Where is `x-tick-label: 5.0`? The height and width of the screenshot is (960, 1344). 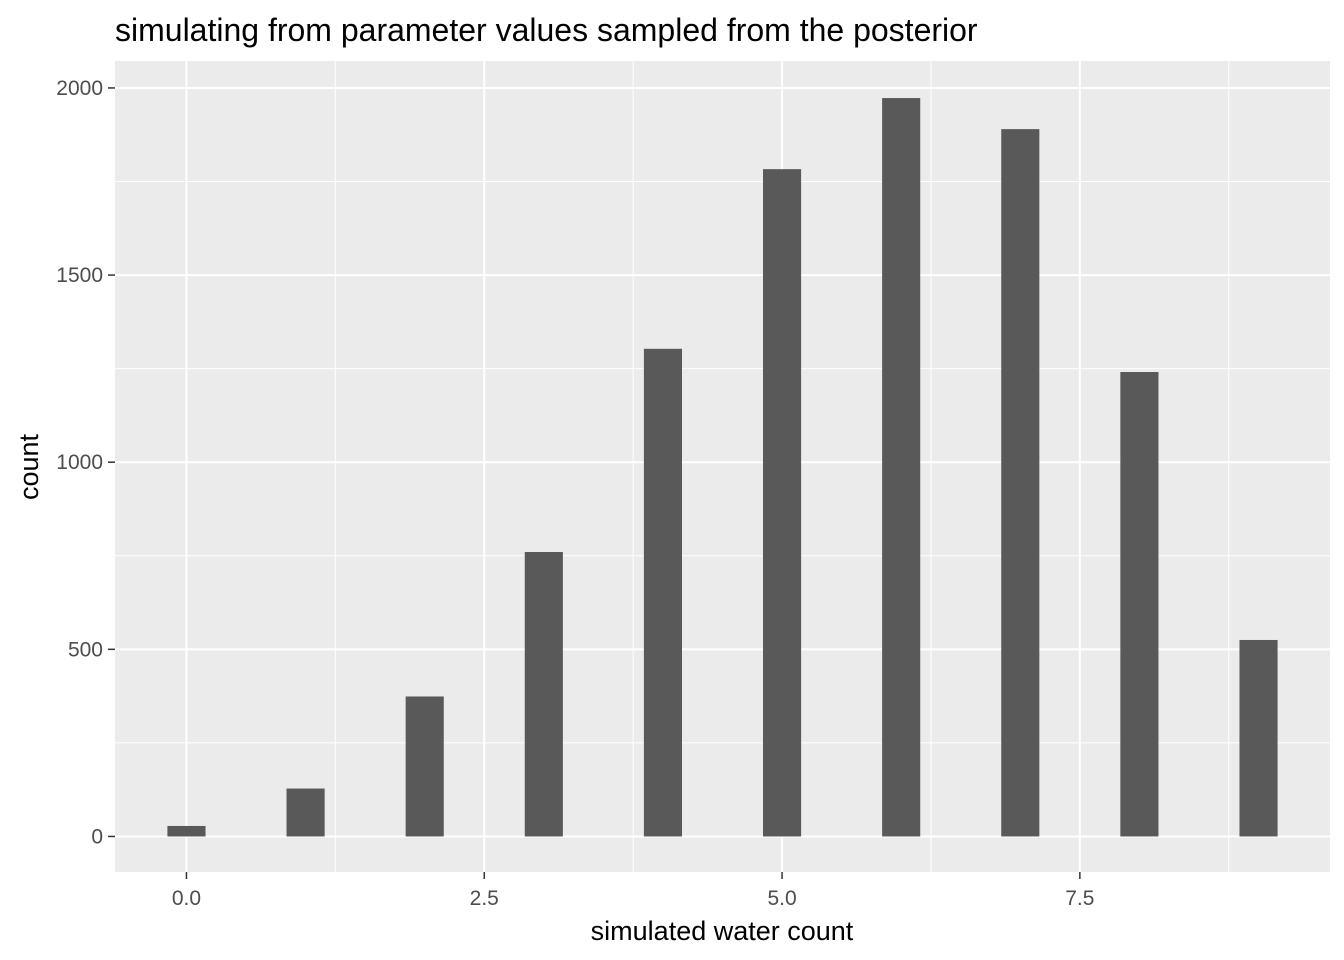
x-tick-label: 5.0 is located at coordinates (781, 898).